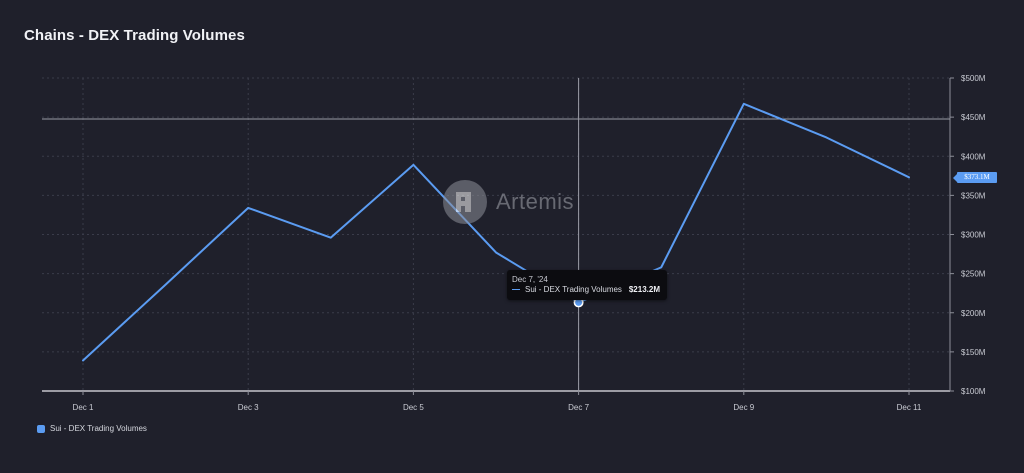 This screenshot has height=473, width=1024. I want to click on y-tick-label: $200M, so click(973, 313).